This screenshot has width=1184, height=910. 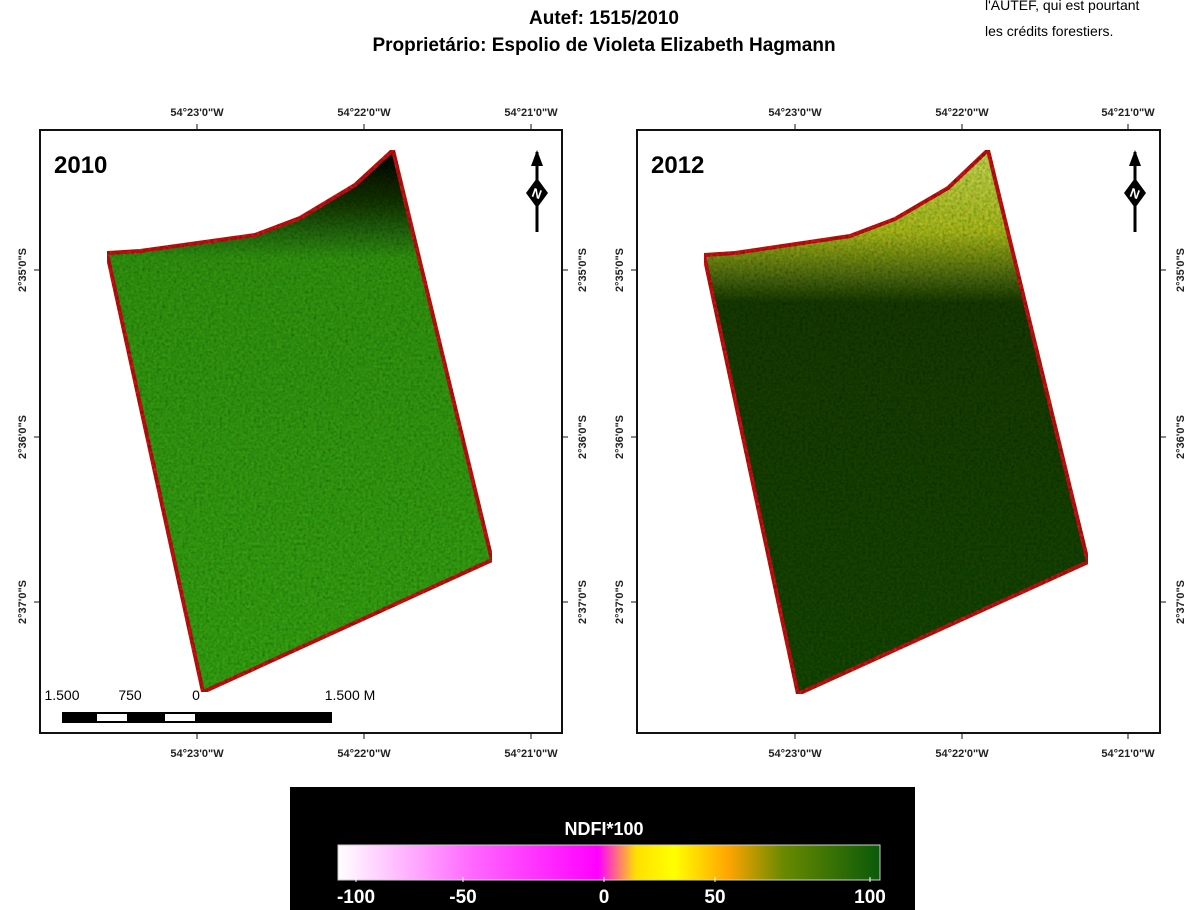 What do you see at coordinates (197, 717) in the screenshot?
I see `scale-bar` at bounding box center [197, 717].